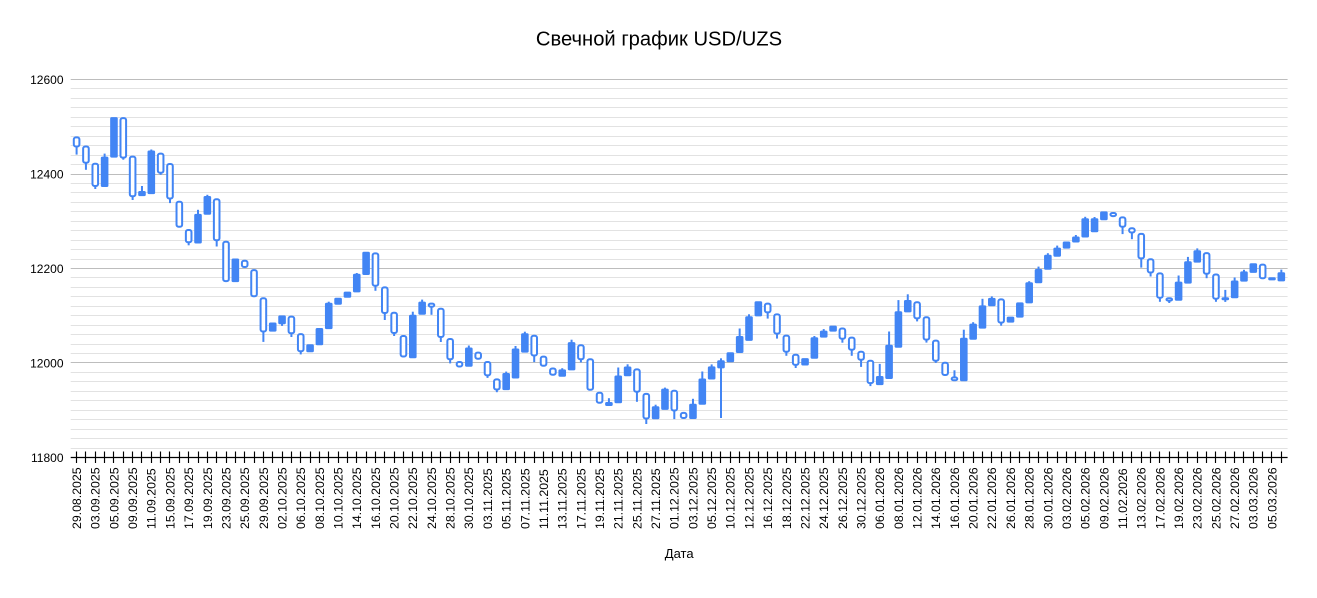 This screenshot has width=1317, height=598. Describe the element at coordinates (1048, 498) in the screenshot. I see `svg-text: 30.01.2026` at that location.